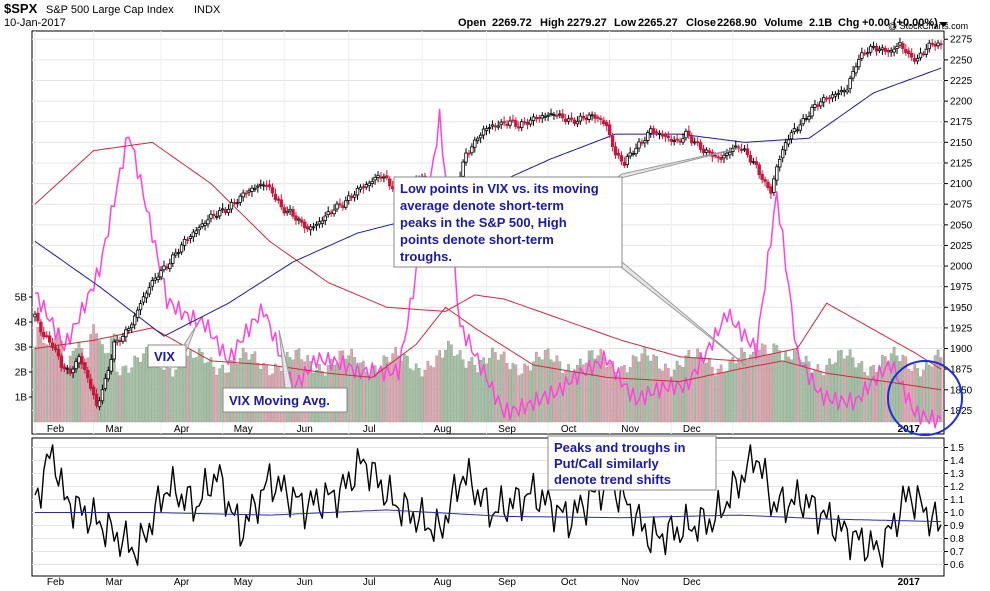 This screenshot has width=990, height=591. What do you see at coordinates (569, 429) in the screenshot?
I see `month-label: Oct` at bounding box center [569, 429].